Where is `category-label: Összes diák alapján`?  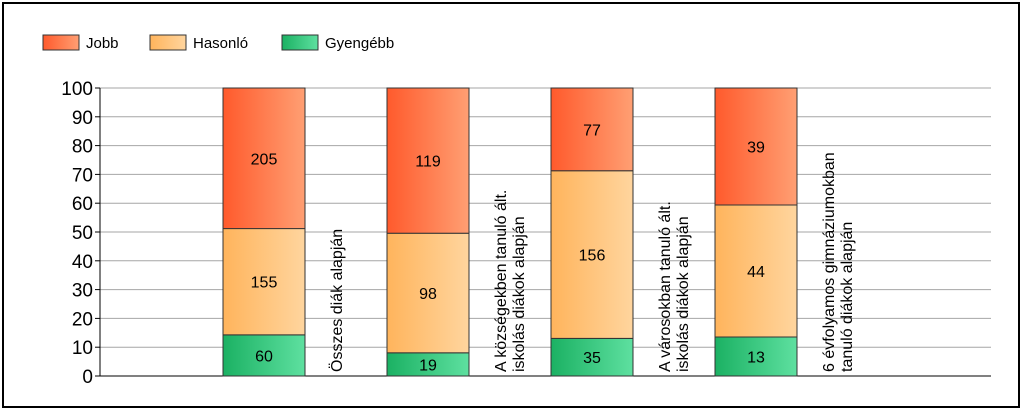
category-label: Összes diák alapján is located at coordinates (337, 300).